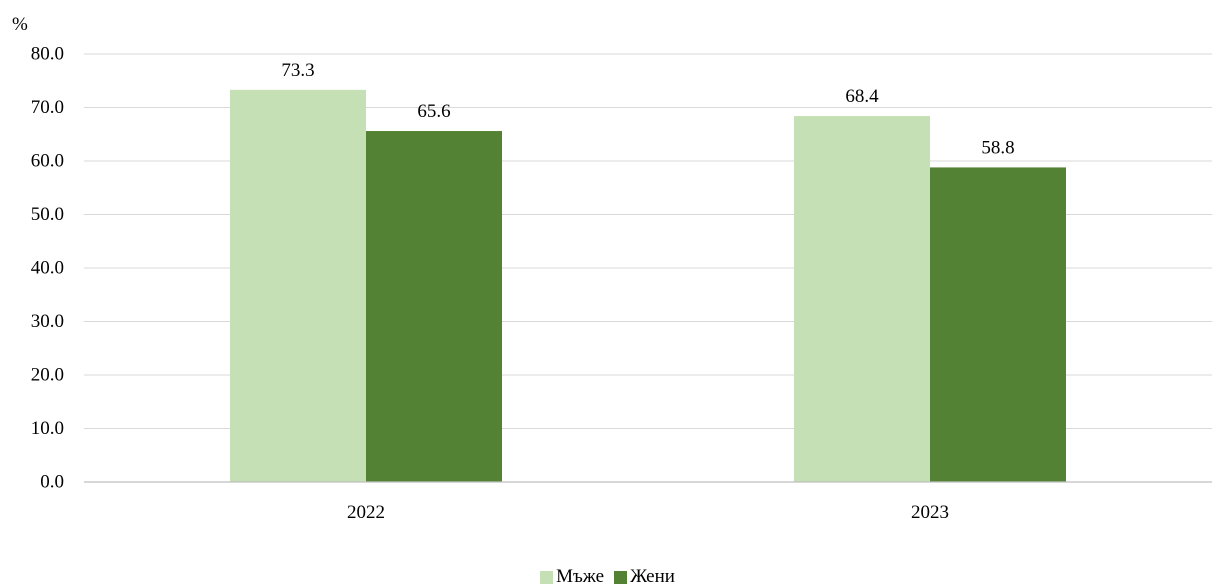 This screenshot has height=588, width=1215. Describe the element at coordinates (652, 576) in the screenshot. I see `legend-label-women: Жени` at that location.